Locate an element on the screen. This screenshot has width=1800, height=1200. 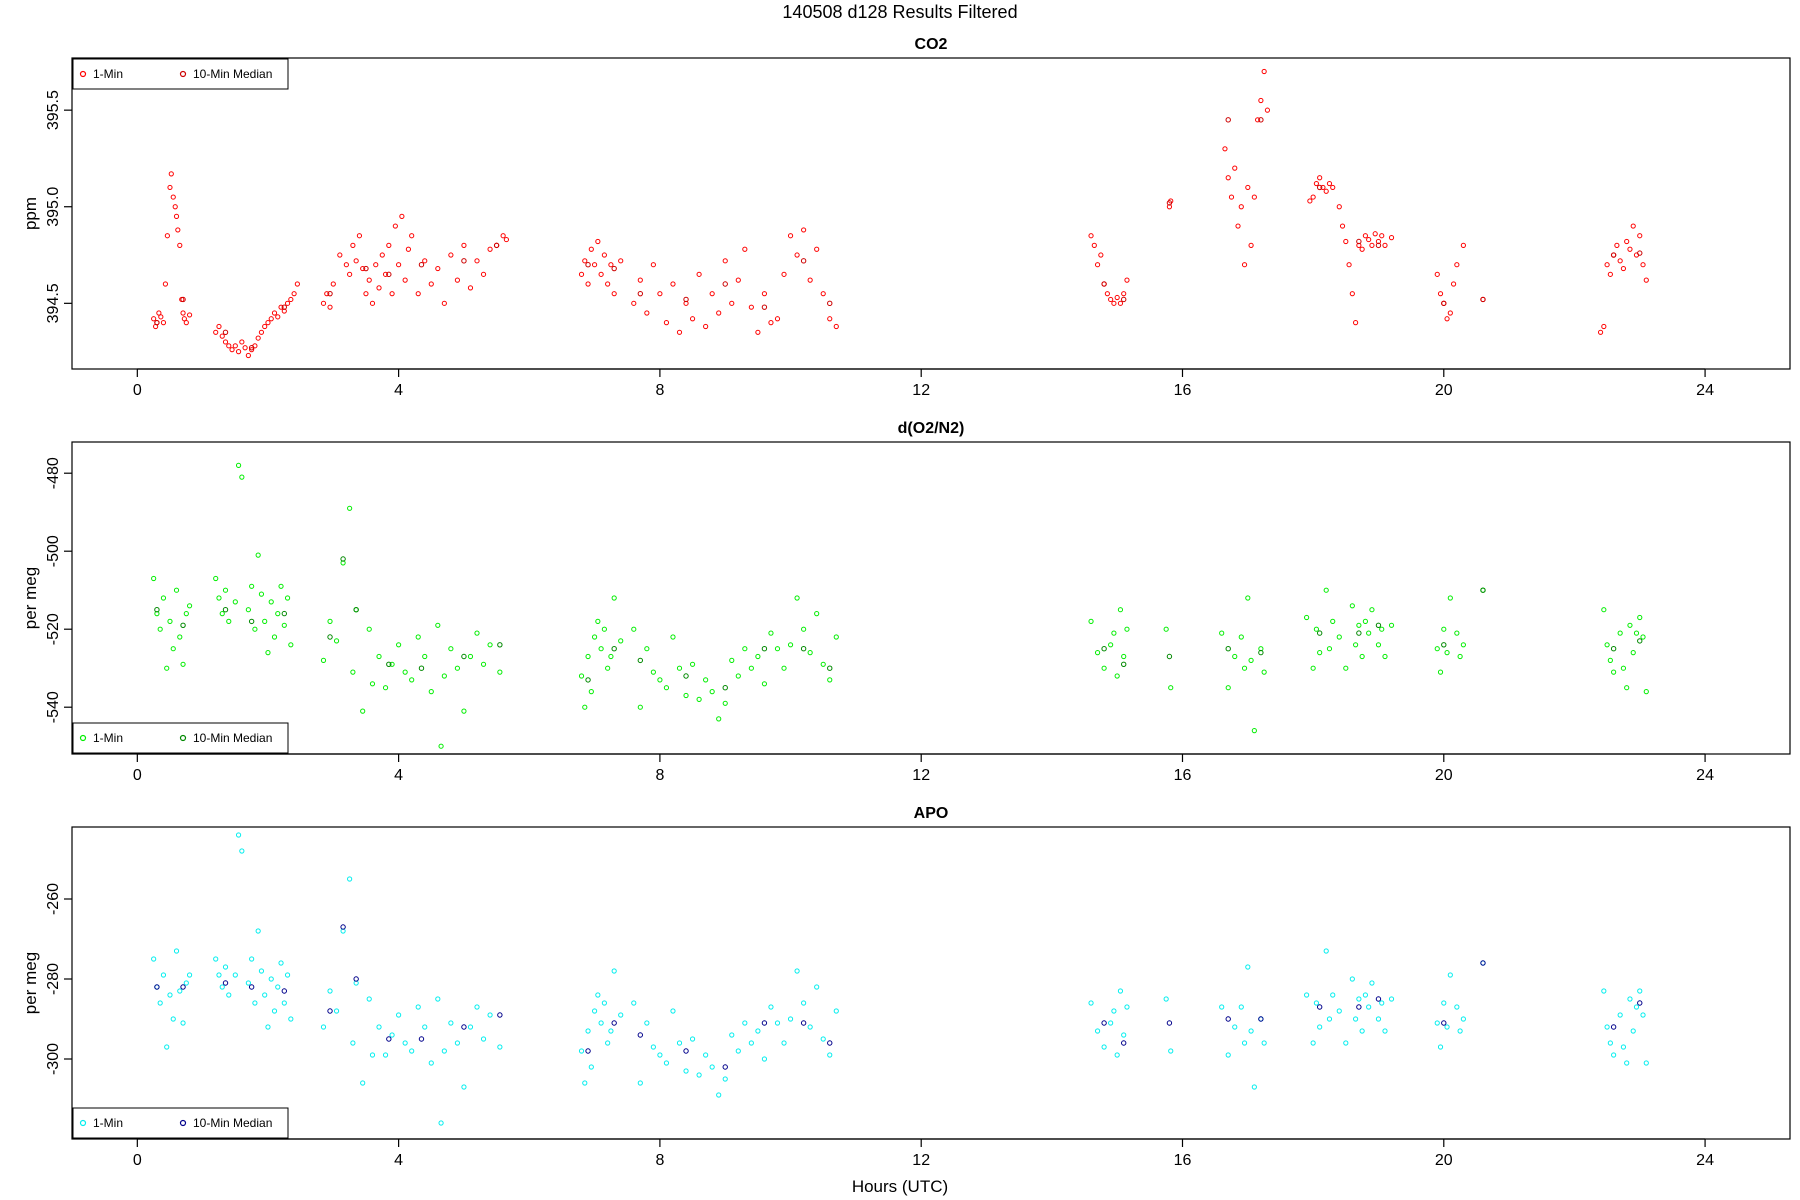
legend-label: 10-Min Median is located at coordinates (232, 738).